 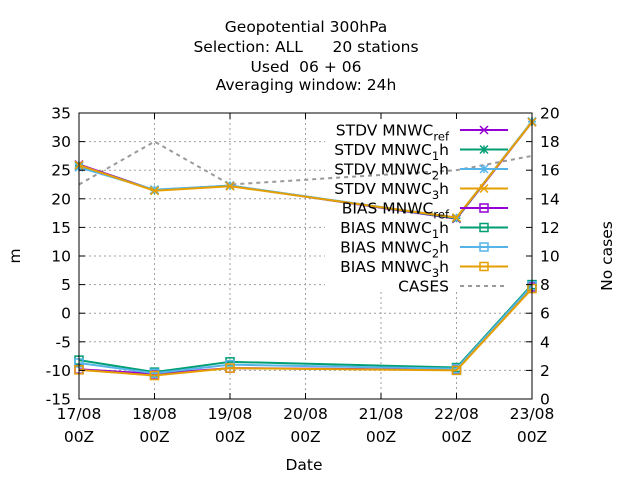 I want to click on y-tick-label: 0, so click(x=66, y=314).